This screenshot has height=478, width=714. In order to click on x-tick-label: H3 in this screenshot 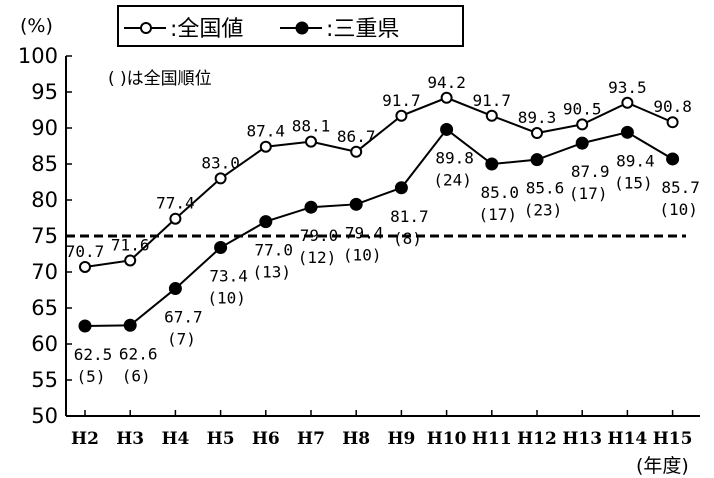, I will do `click(130, 439)`.